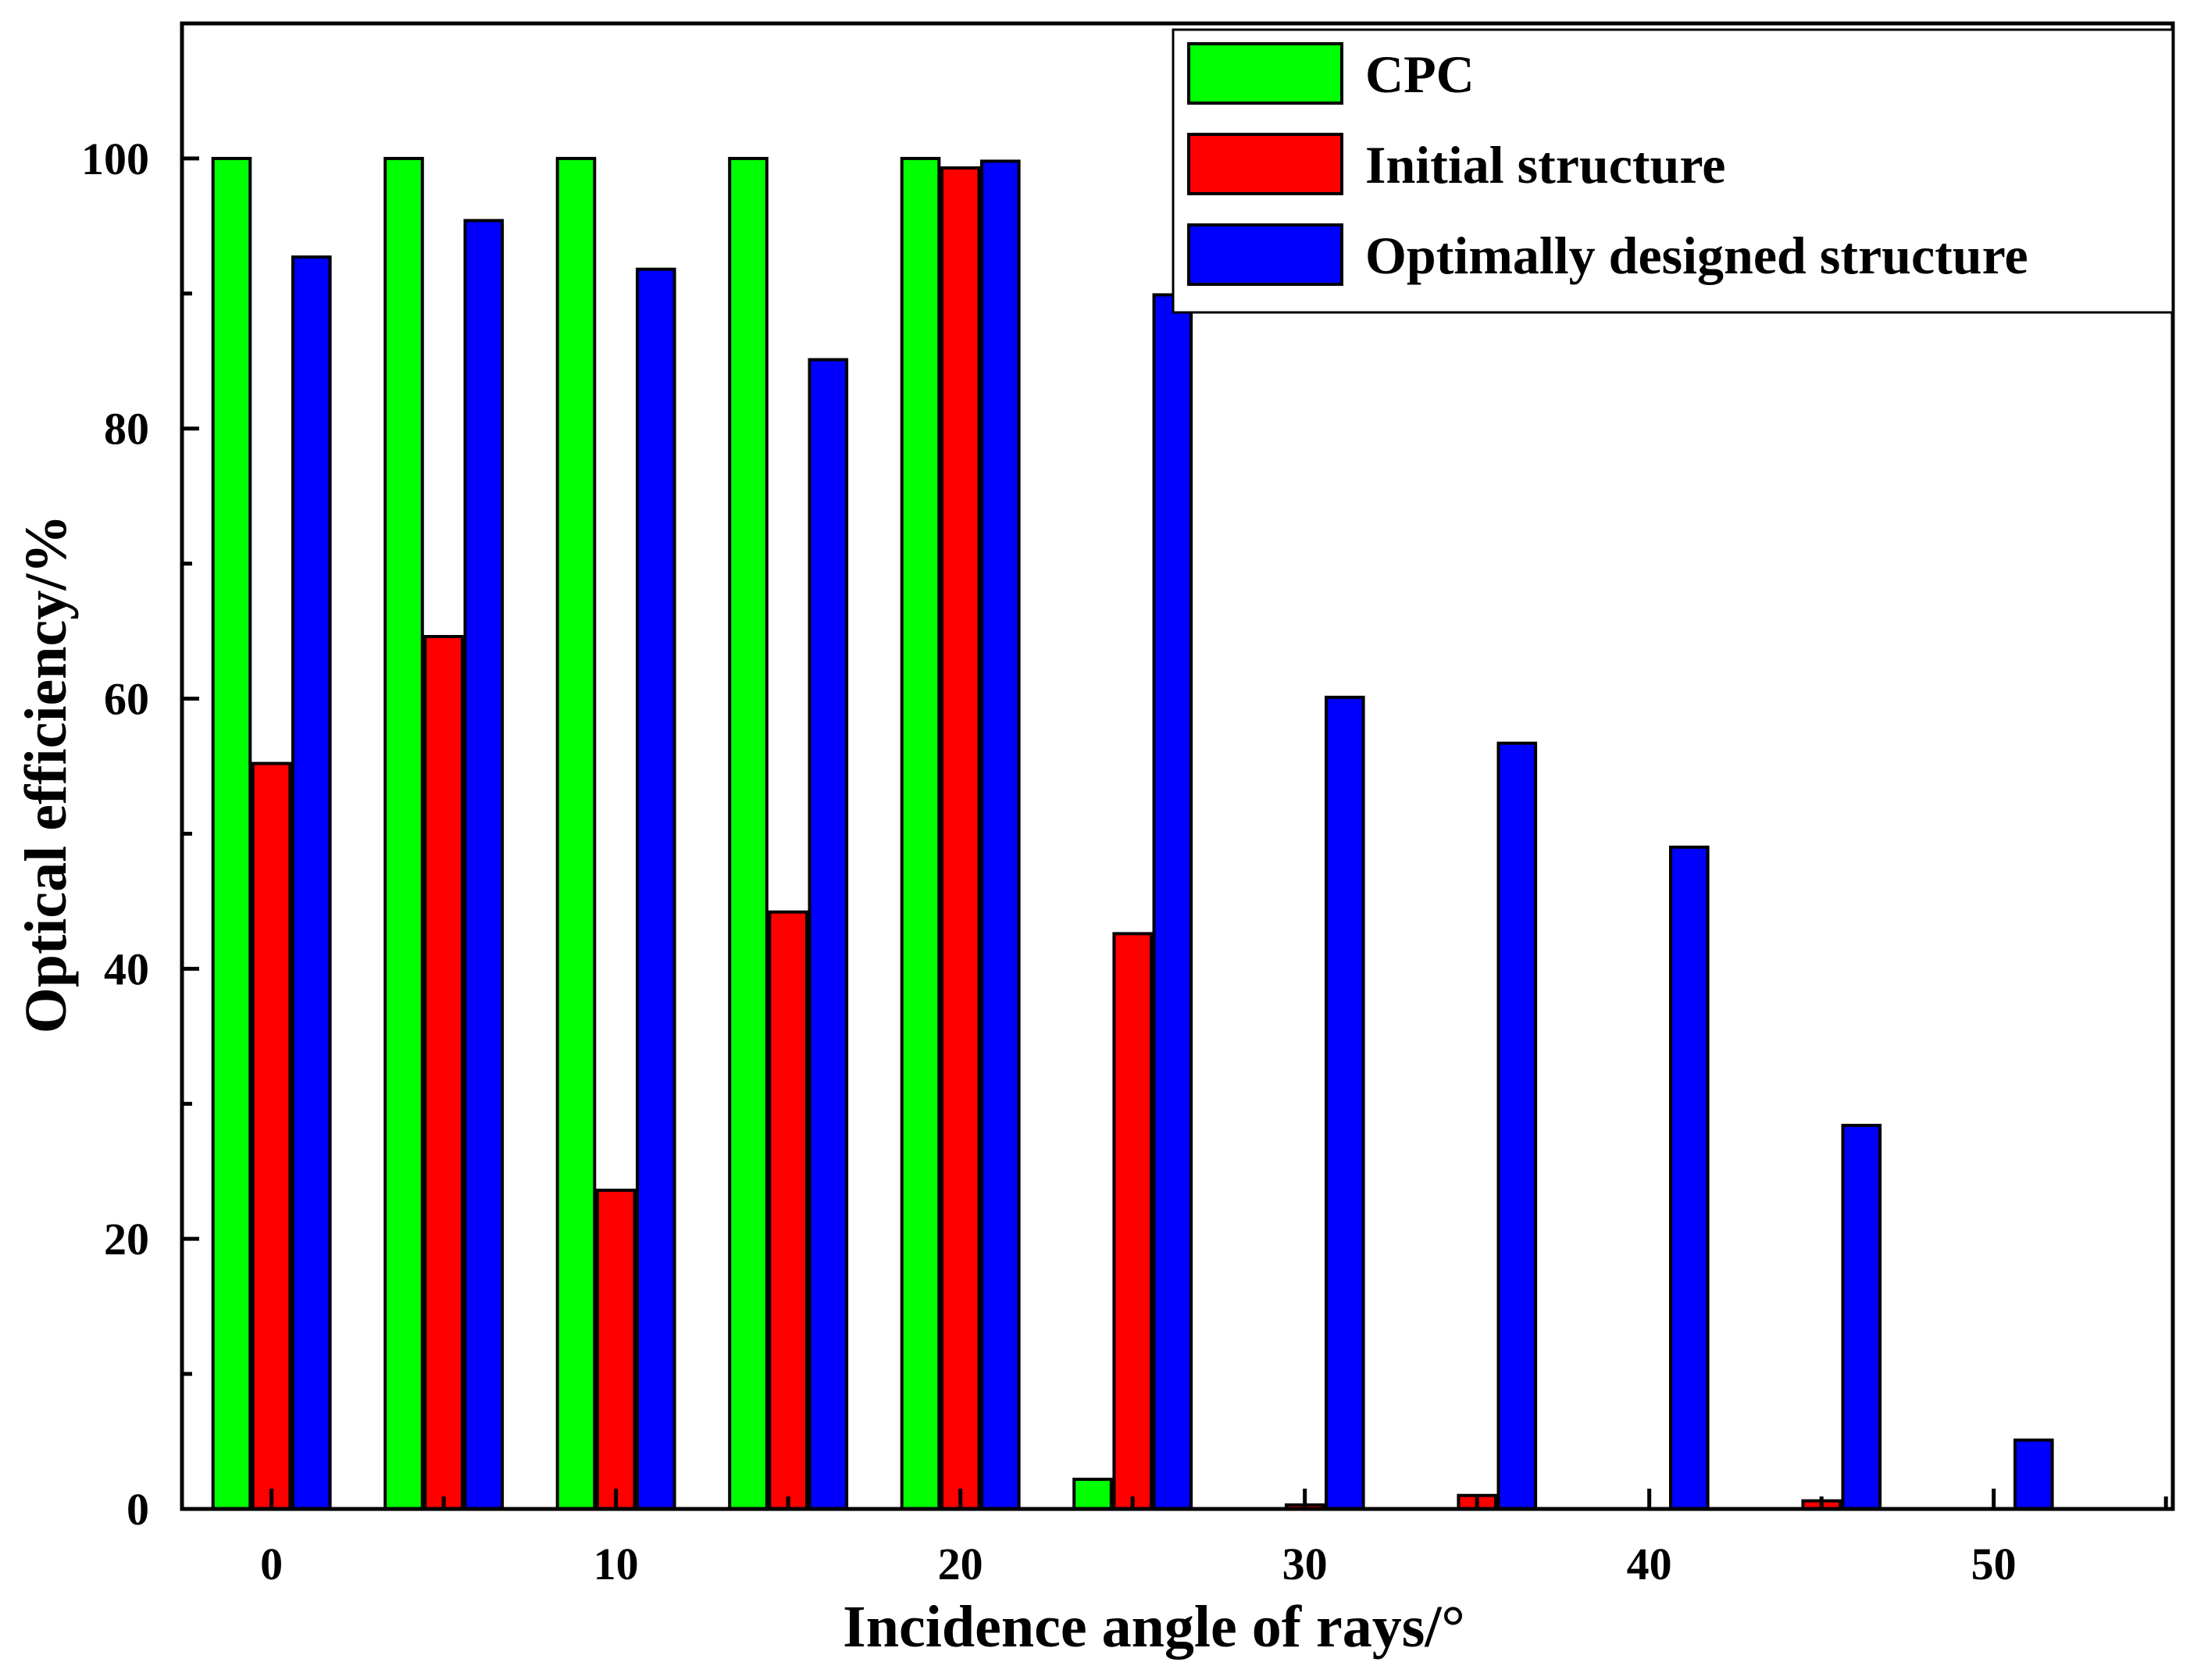  What do you see at coordinates (271, 1564) in the screenshot?
I see `x-tick-label: 0` at bounding box center [271, 1564].